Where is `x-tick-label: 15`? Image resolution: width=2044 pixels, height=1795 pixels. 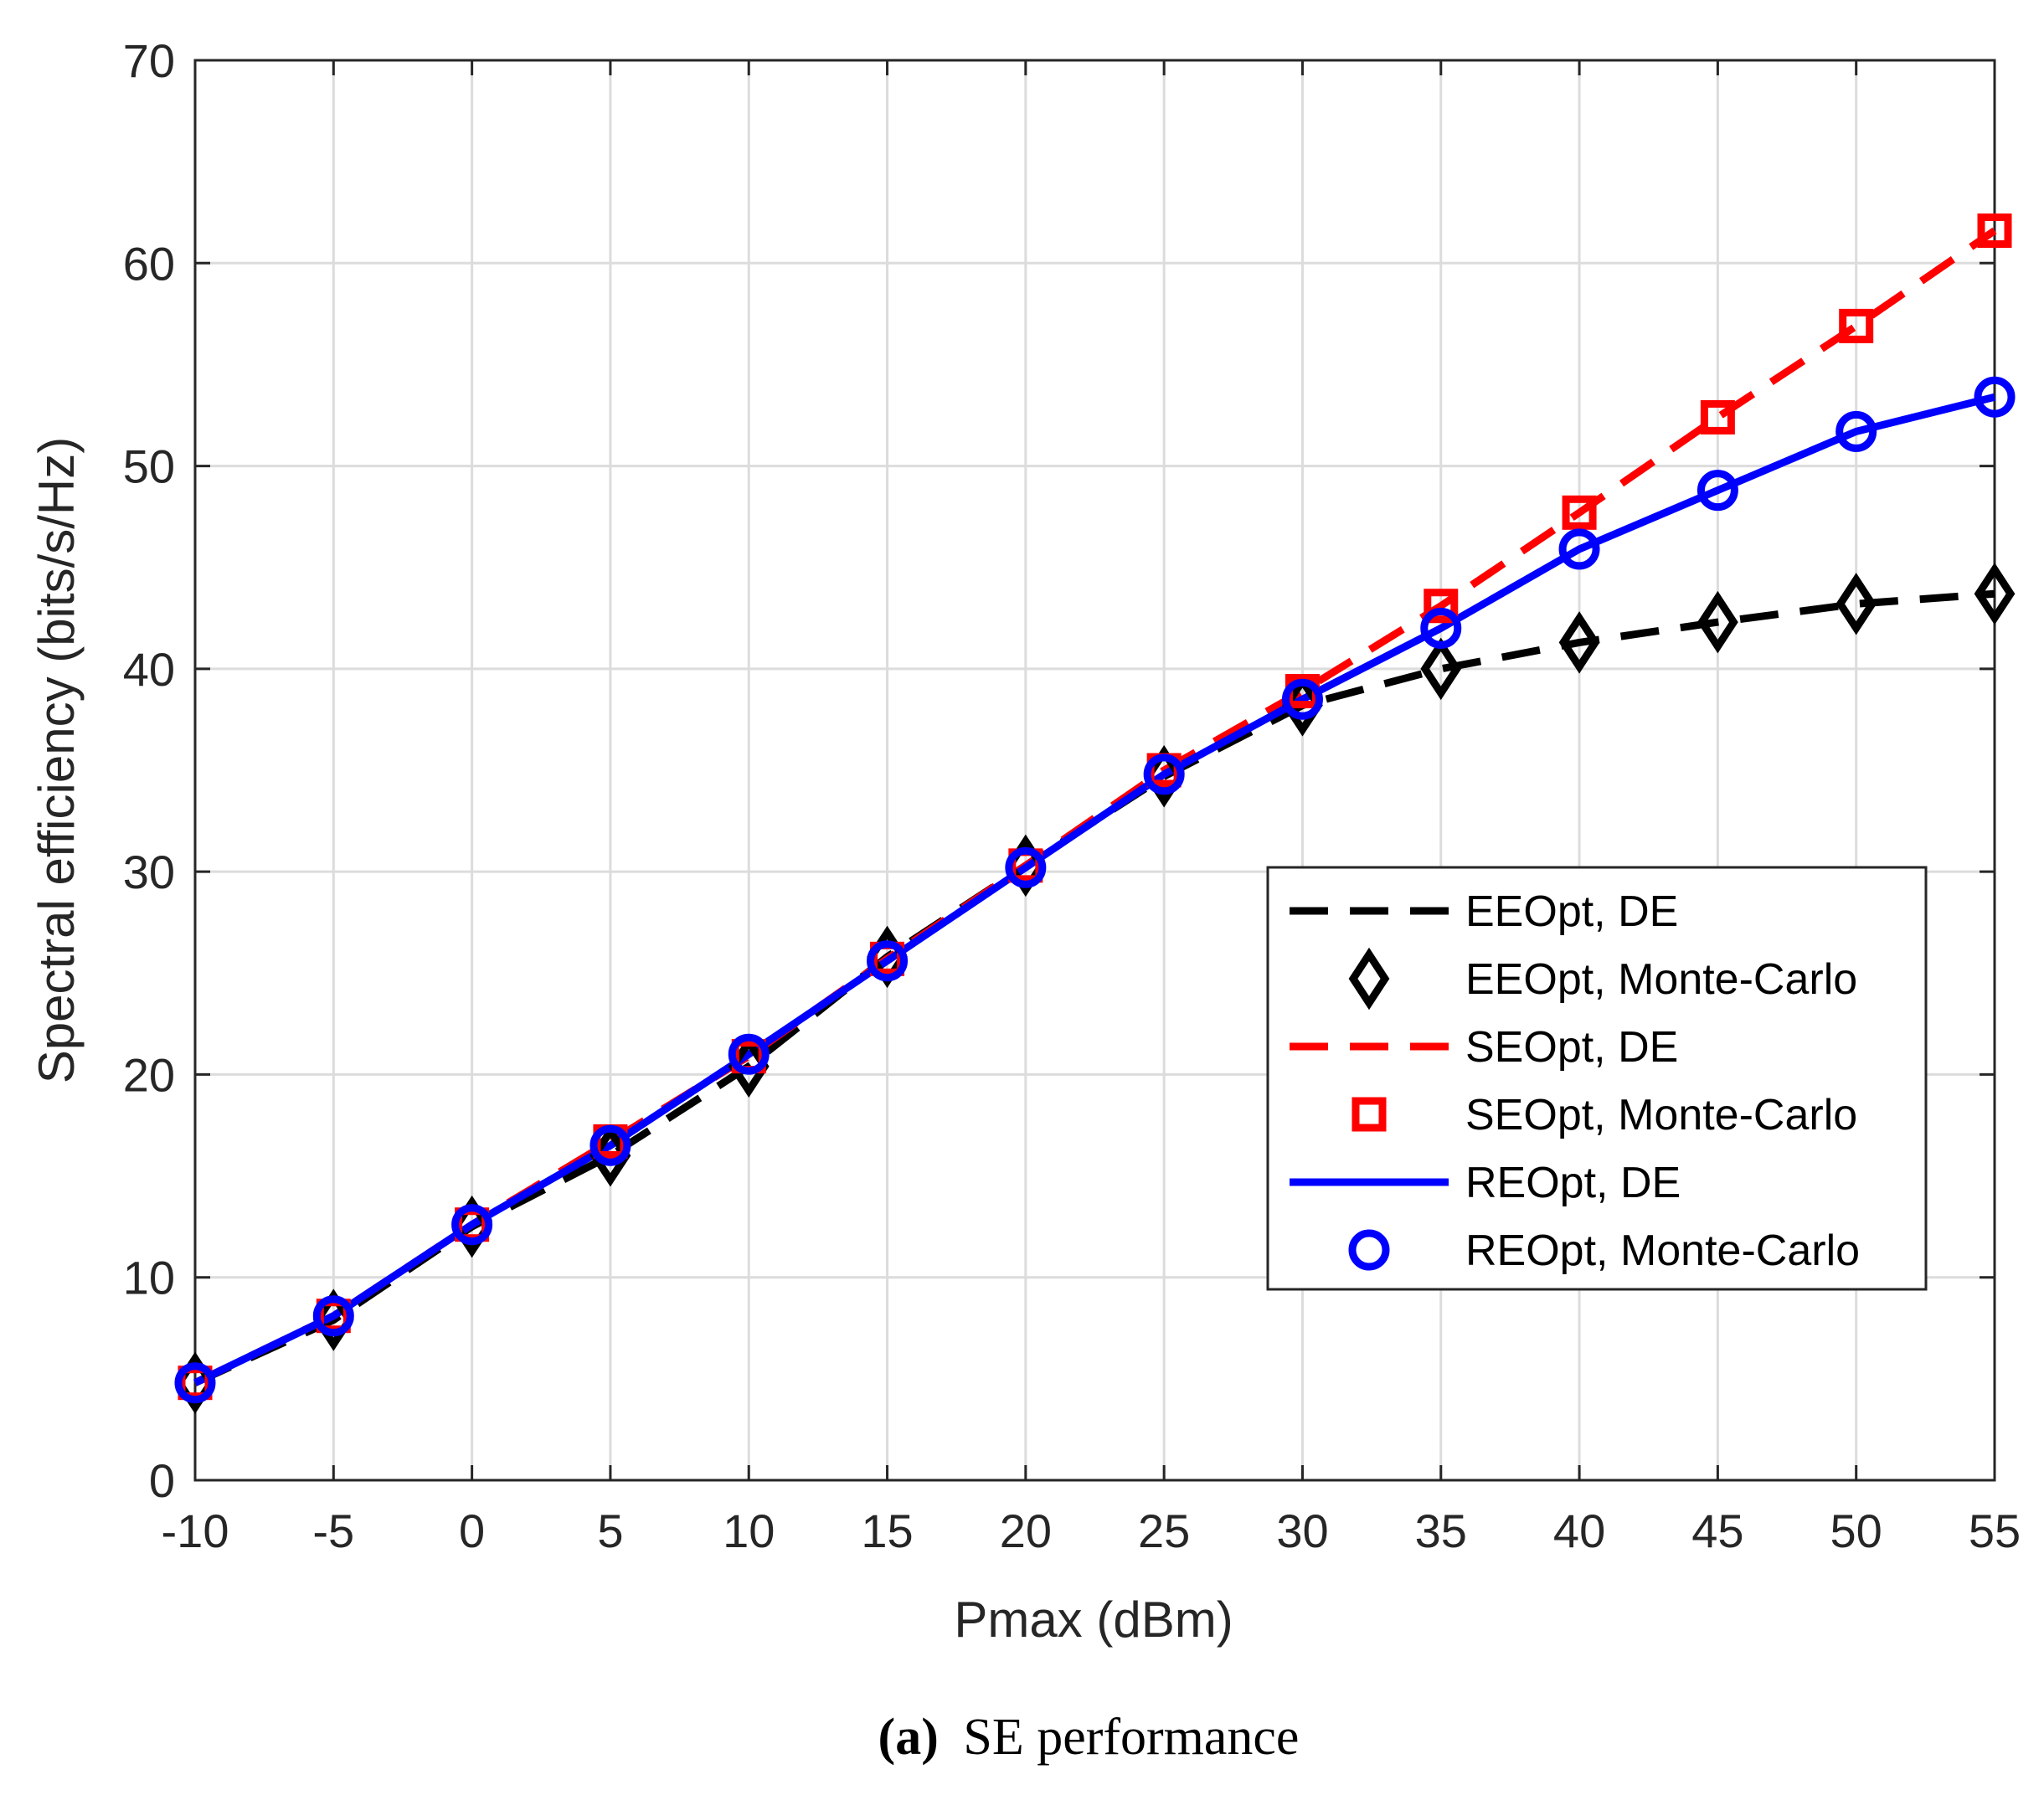 x-tick-label: 15 is located at coordinates (887, 1531).